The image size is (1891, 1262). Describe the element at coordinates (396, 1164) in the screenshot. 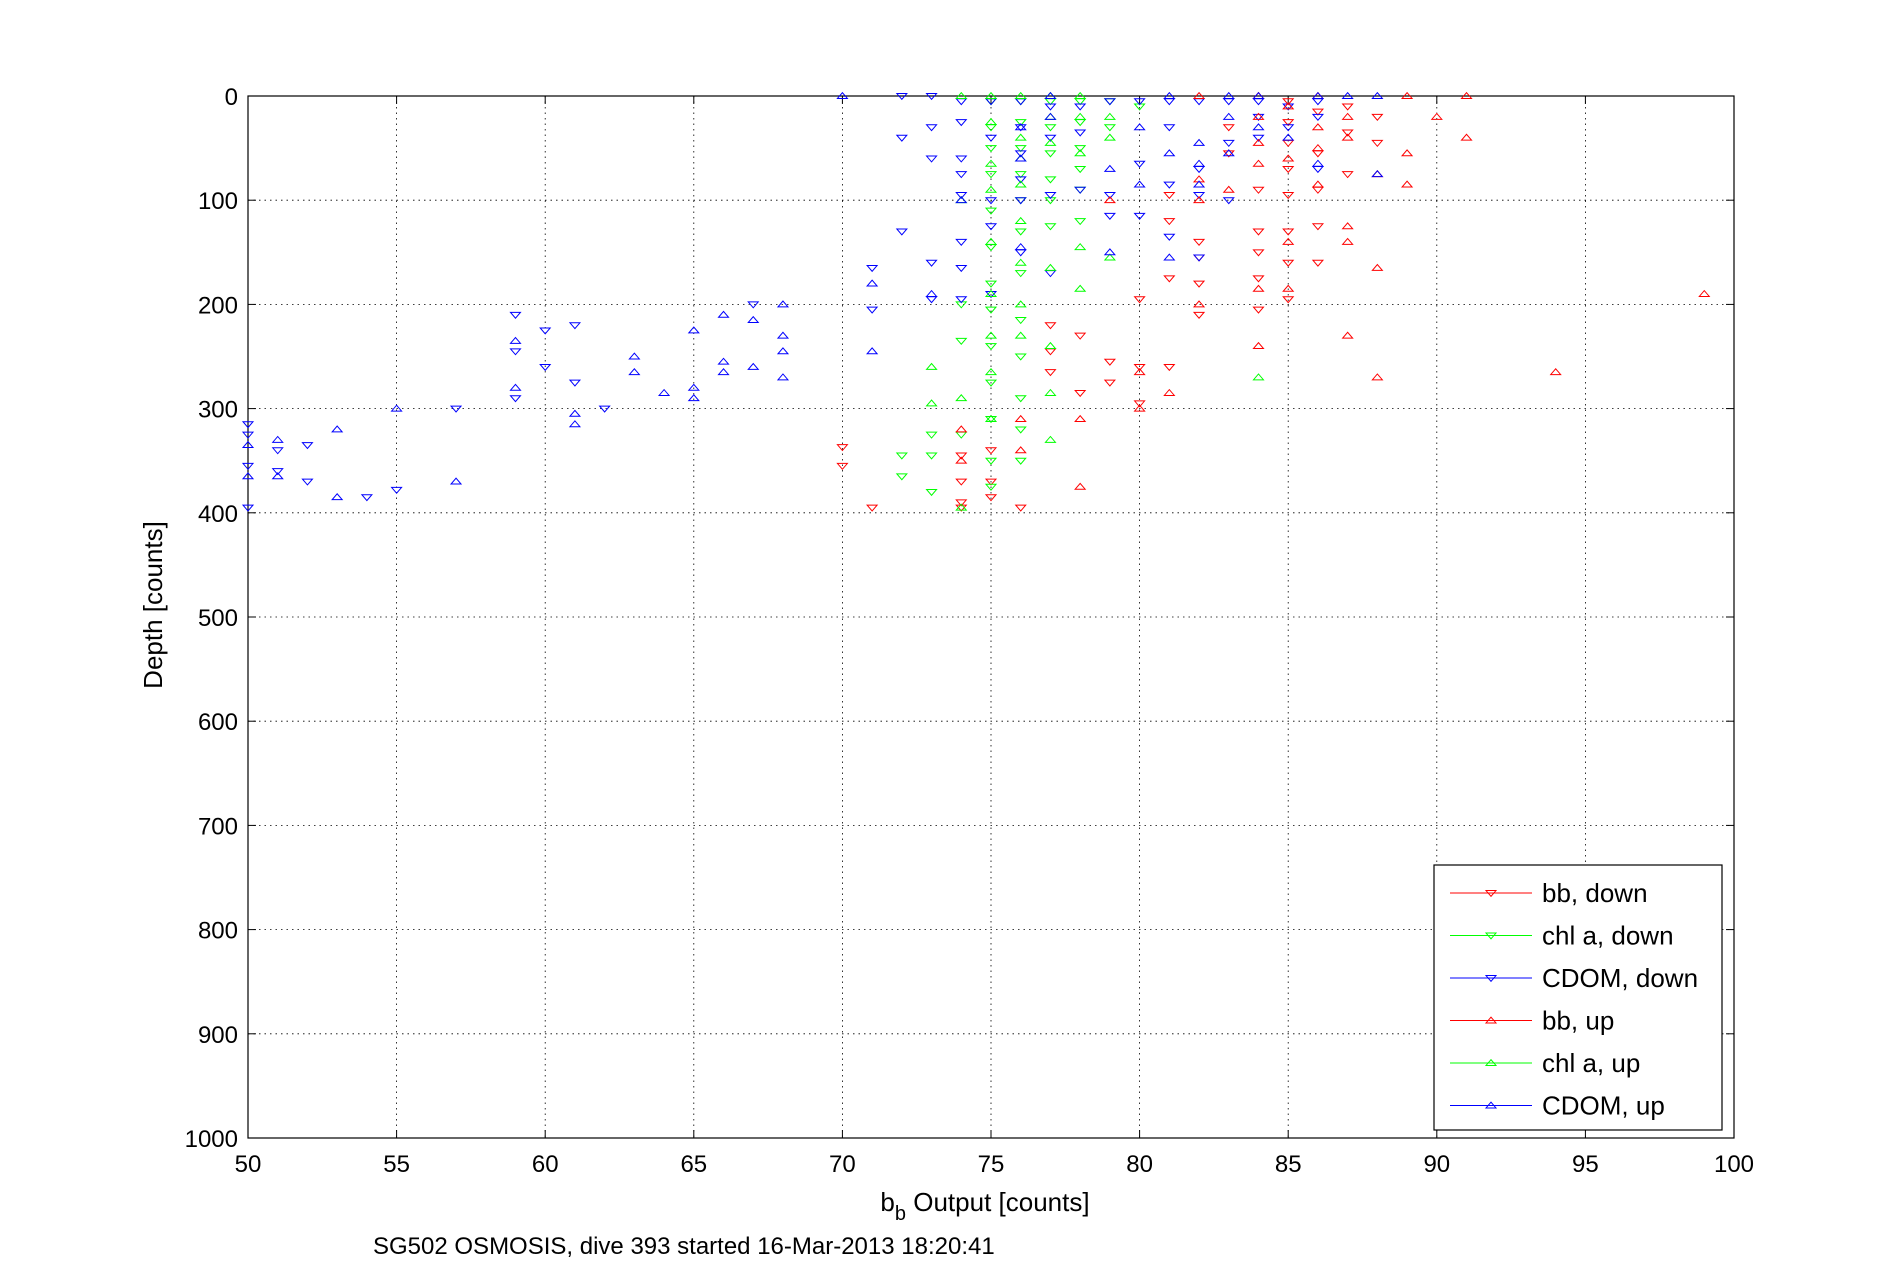

I see `x-tick-label: 55` at that location.